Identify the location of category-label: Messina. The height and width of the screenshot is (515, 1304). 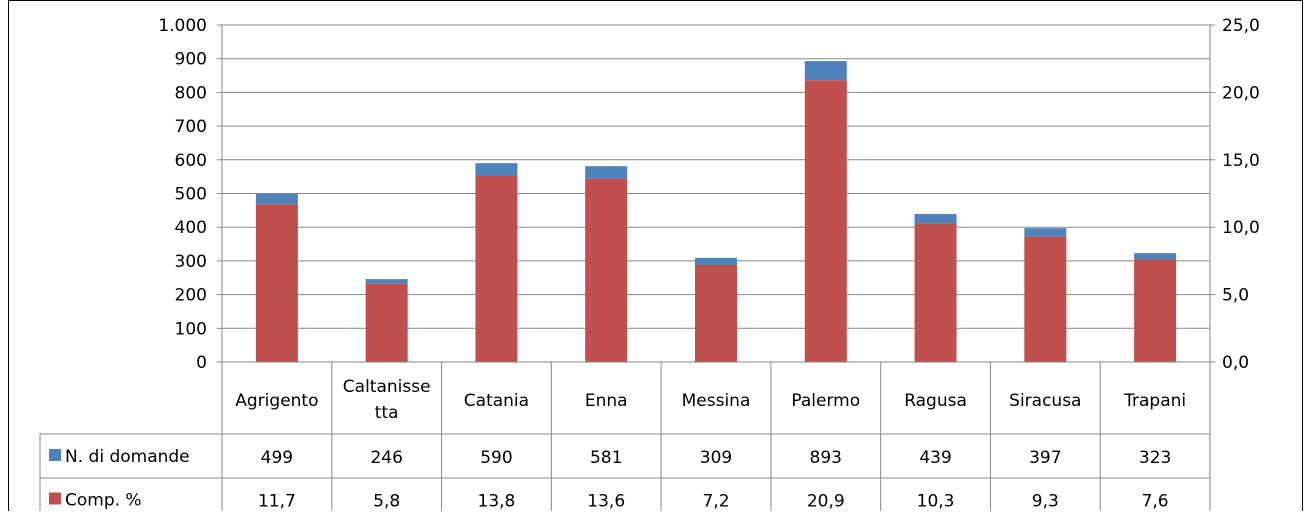
(716, 401).